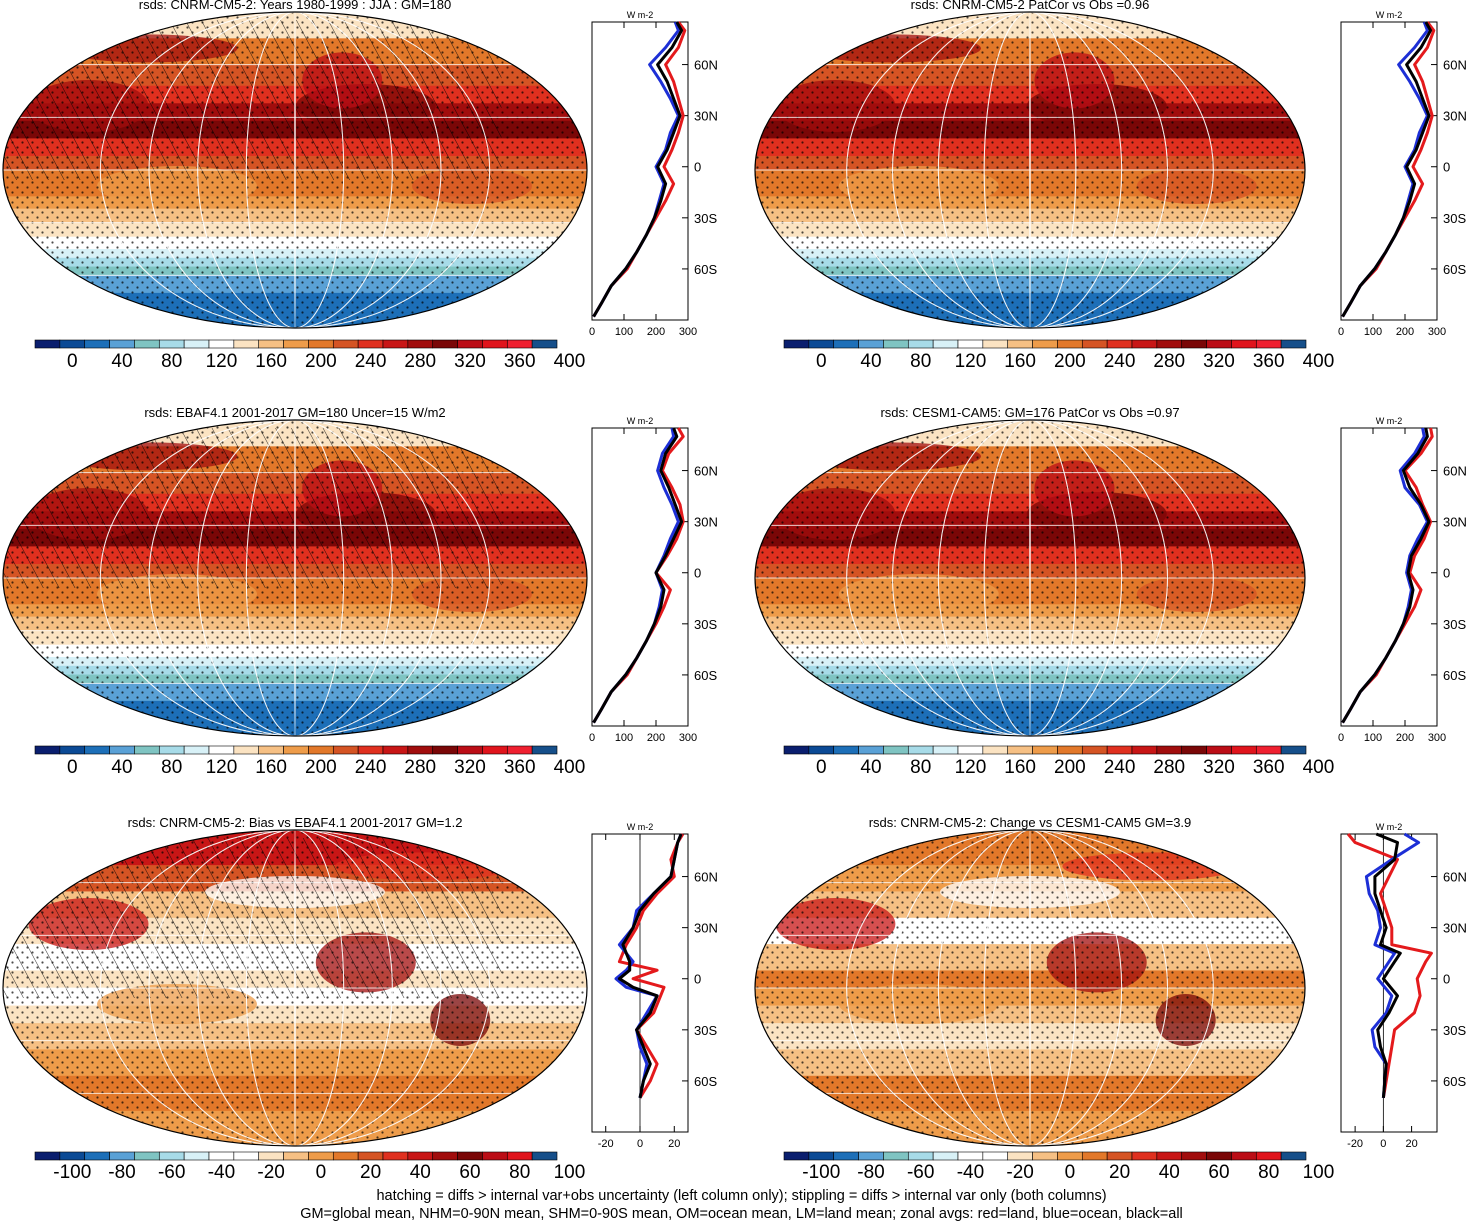 The width and height of the screenshot is (1483, 1226). What do you see at coordinates (469, 1172) in the screenshot?
I see `colorbar-tick-label: 60` at bounding box center [469, 1172].